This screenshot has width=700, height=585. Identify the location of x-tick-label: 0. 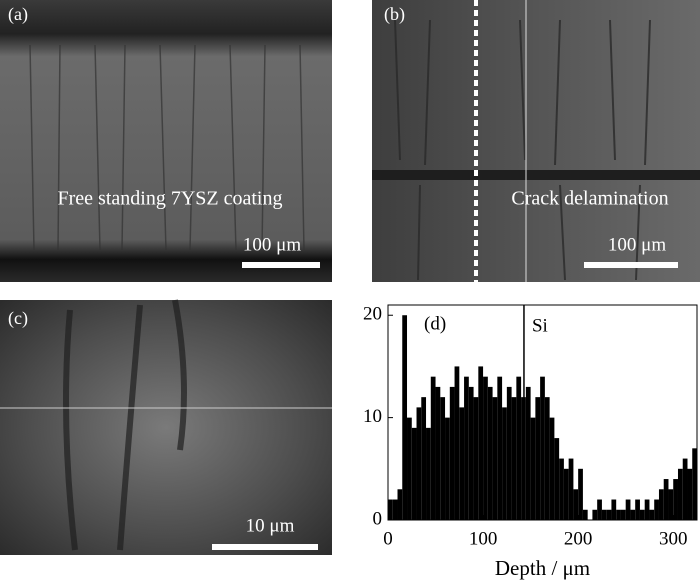
(388, 538).